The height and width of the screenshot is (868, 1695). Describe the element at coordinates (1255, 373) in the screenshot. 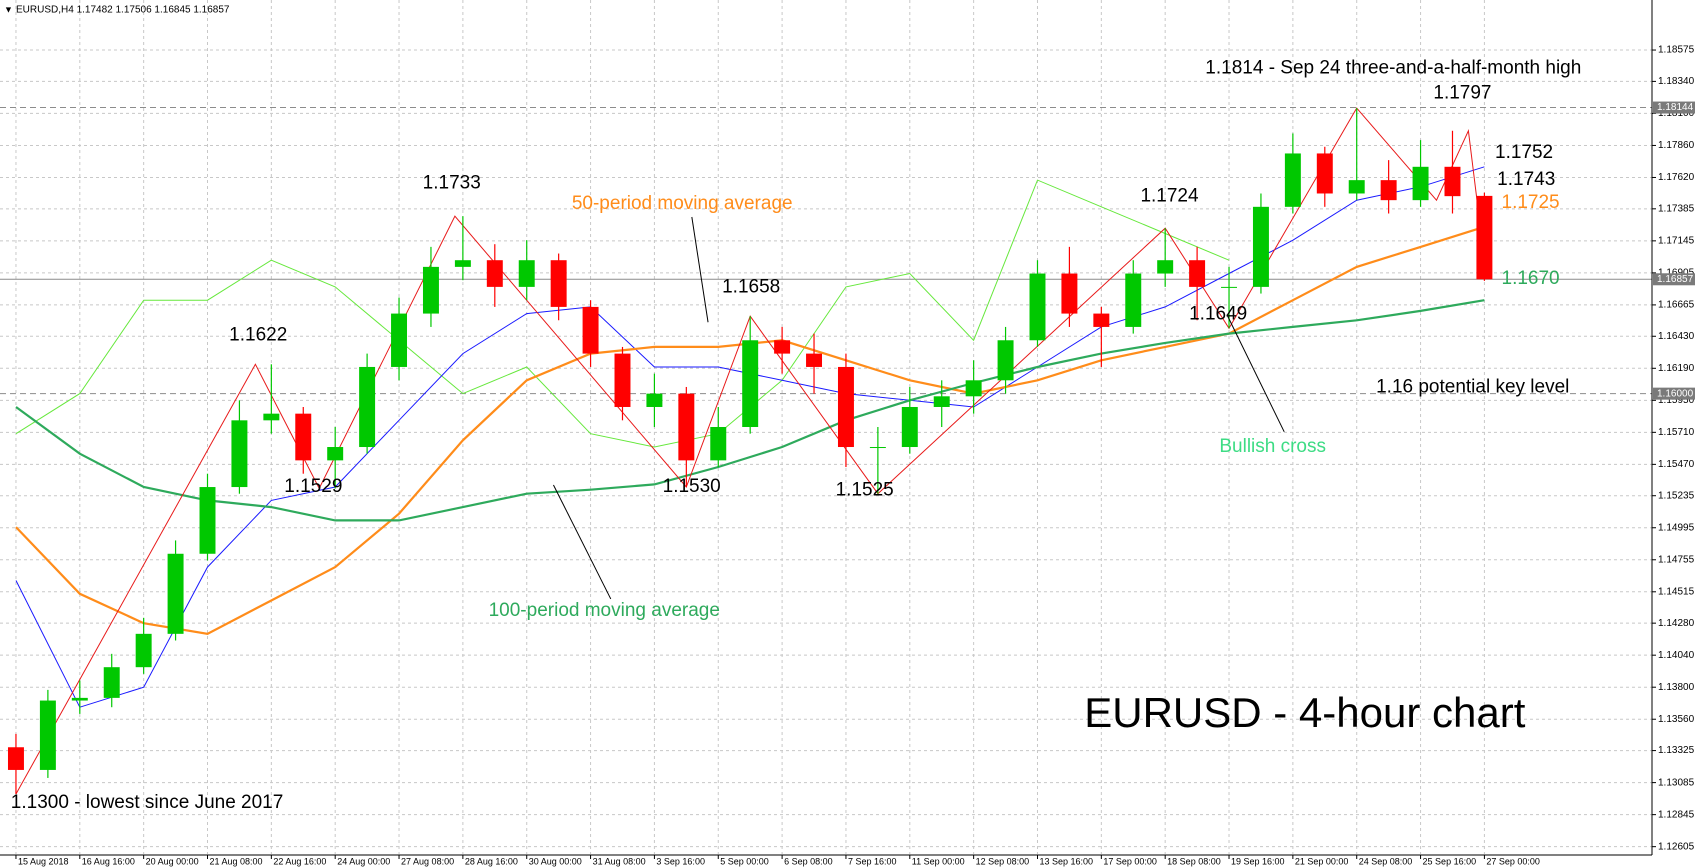

I see `pointer-line` at that location.